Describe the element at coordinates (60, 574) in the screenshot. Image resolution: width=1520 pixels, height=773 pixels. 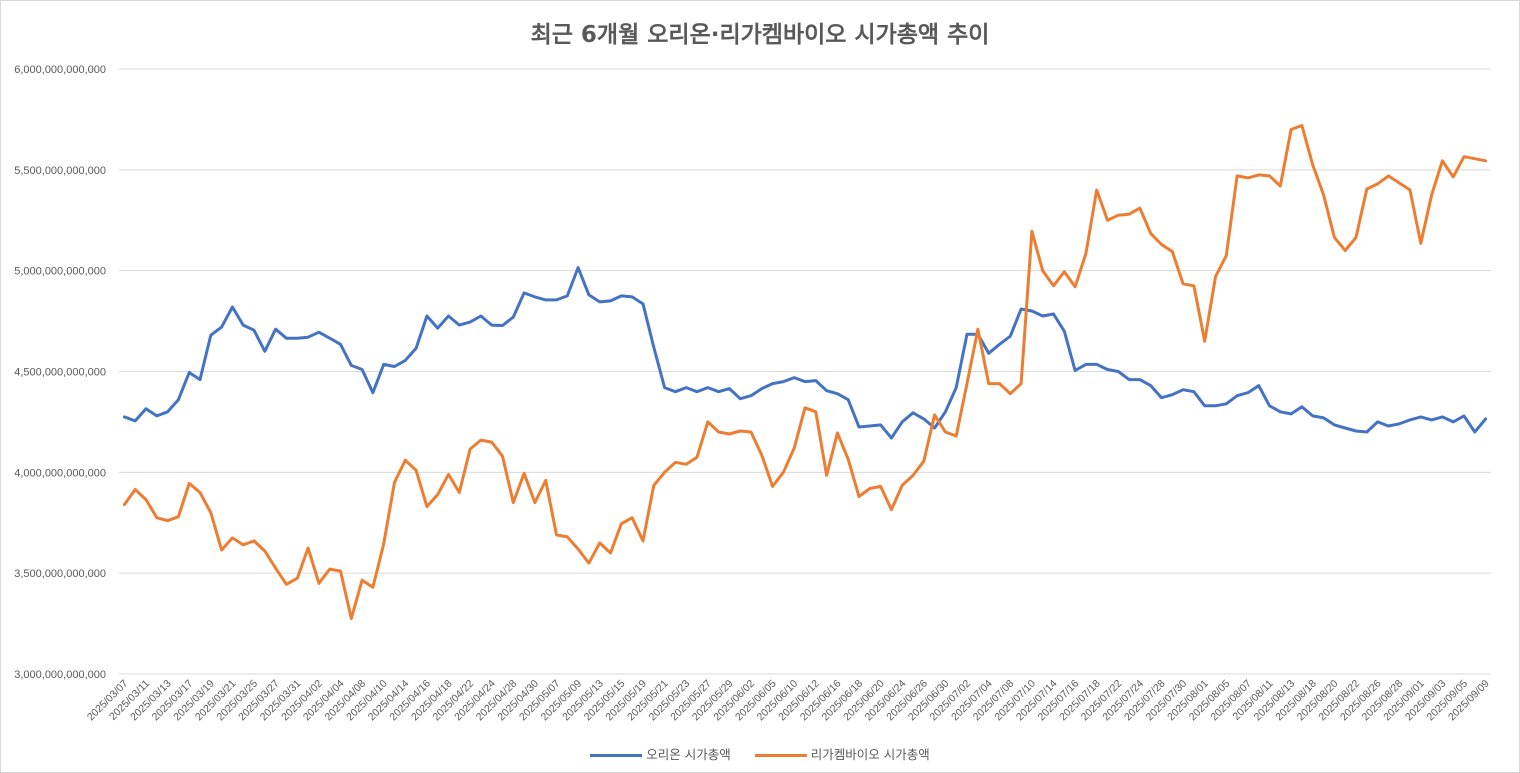
I see `y-tick-label: 3,500,000,000,000` at that location.